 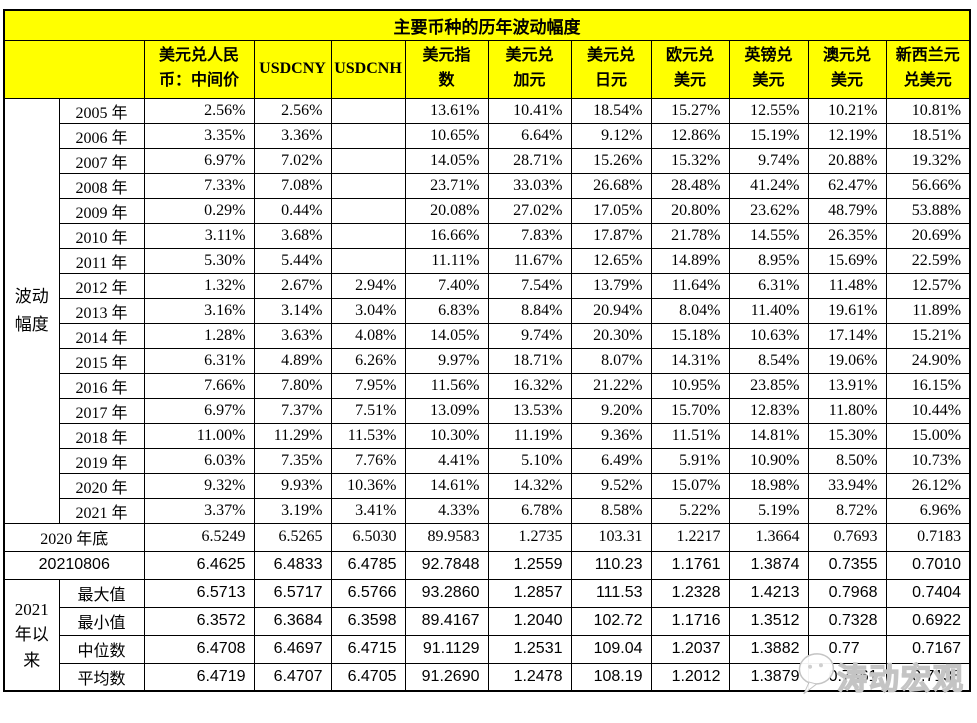 What do you see at coordinates (292, 649) in the screenshot?
I see `value-cell: 6.4697` at bounding box center [292, 649].